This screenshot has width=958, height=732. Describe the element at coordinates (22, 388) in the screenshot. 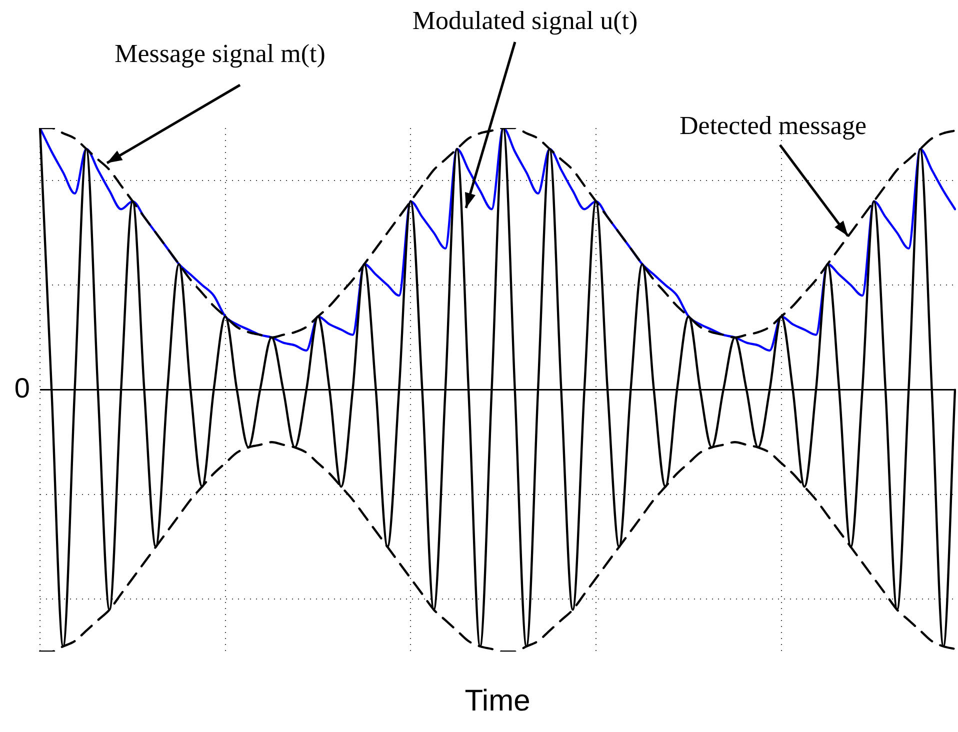

I see `ref-line-label: 0` at that location.